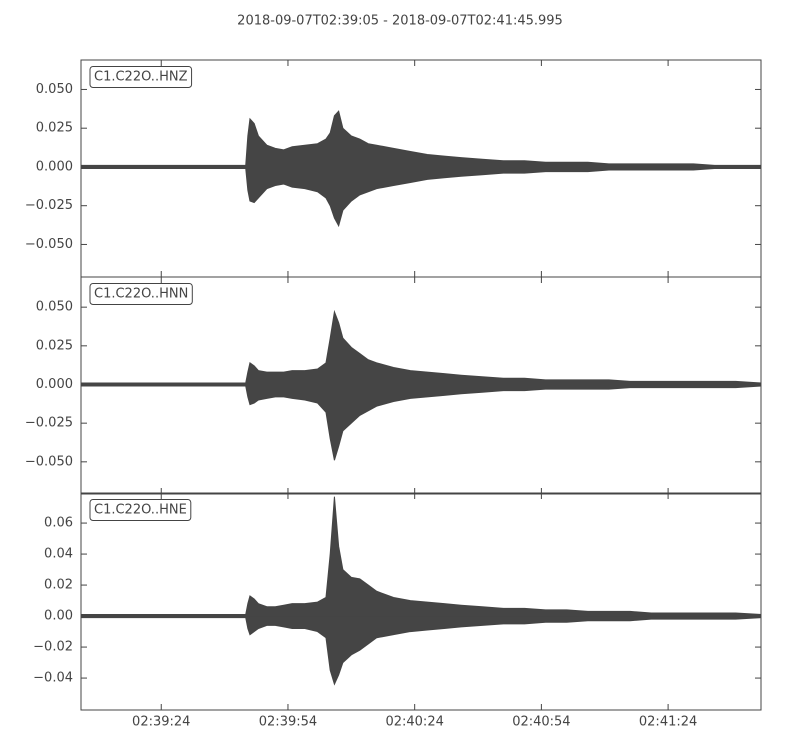 This screenshot has height=750, width=800. Describe the element at coordinates (288, 722) in the screenshot. I see `x-tick-label: 02:39:54` at that location.